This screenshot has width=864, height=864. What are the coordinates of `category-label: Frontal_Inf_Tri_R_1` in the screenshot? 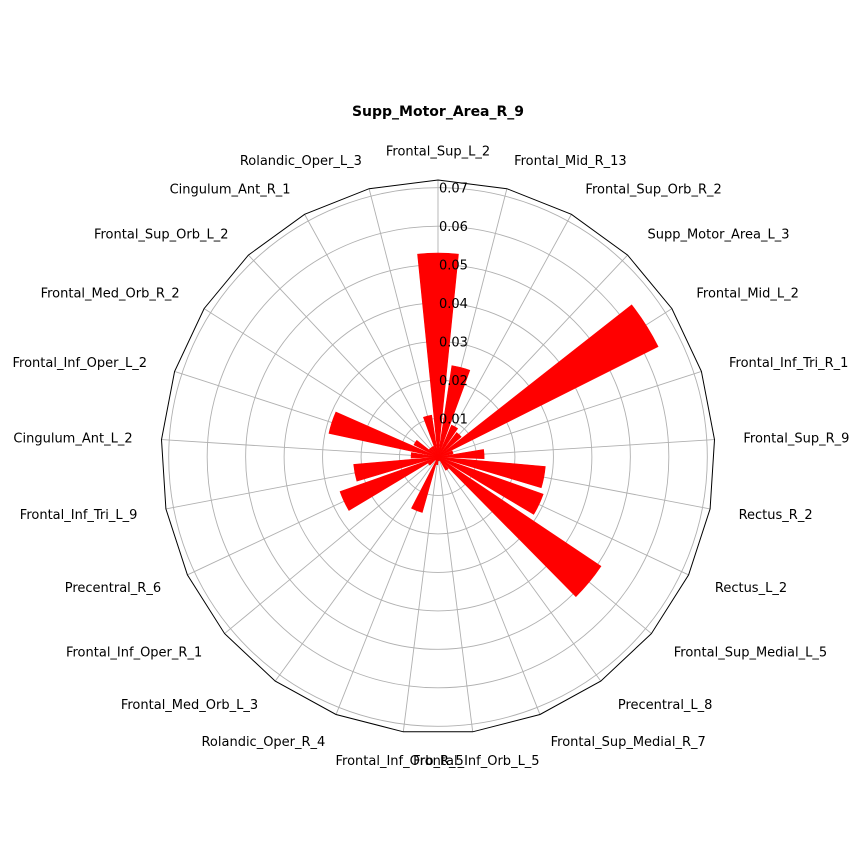 It's located at (788, 363).